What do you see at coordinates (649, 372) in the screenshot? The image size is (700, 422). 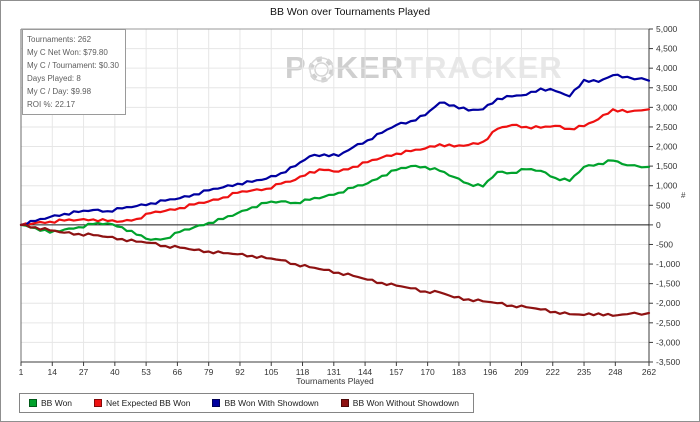 I see `x-tick-label: 262` at bounding box center [649, 372].